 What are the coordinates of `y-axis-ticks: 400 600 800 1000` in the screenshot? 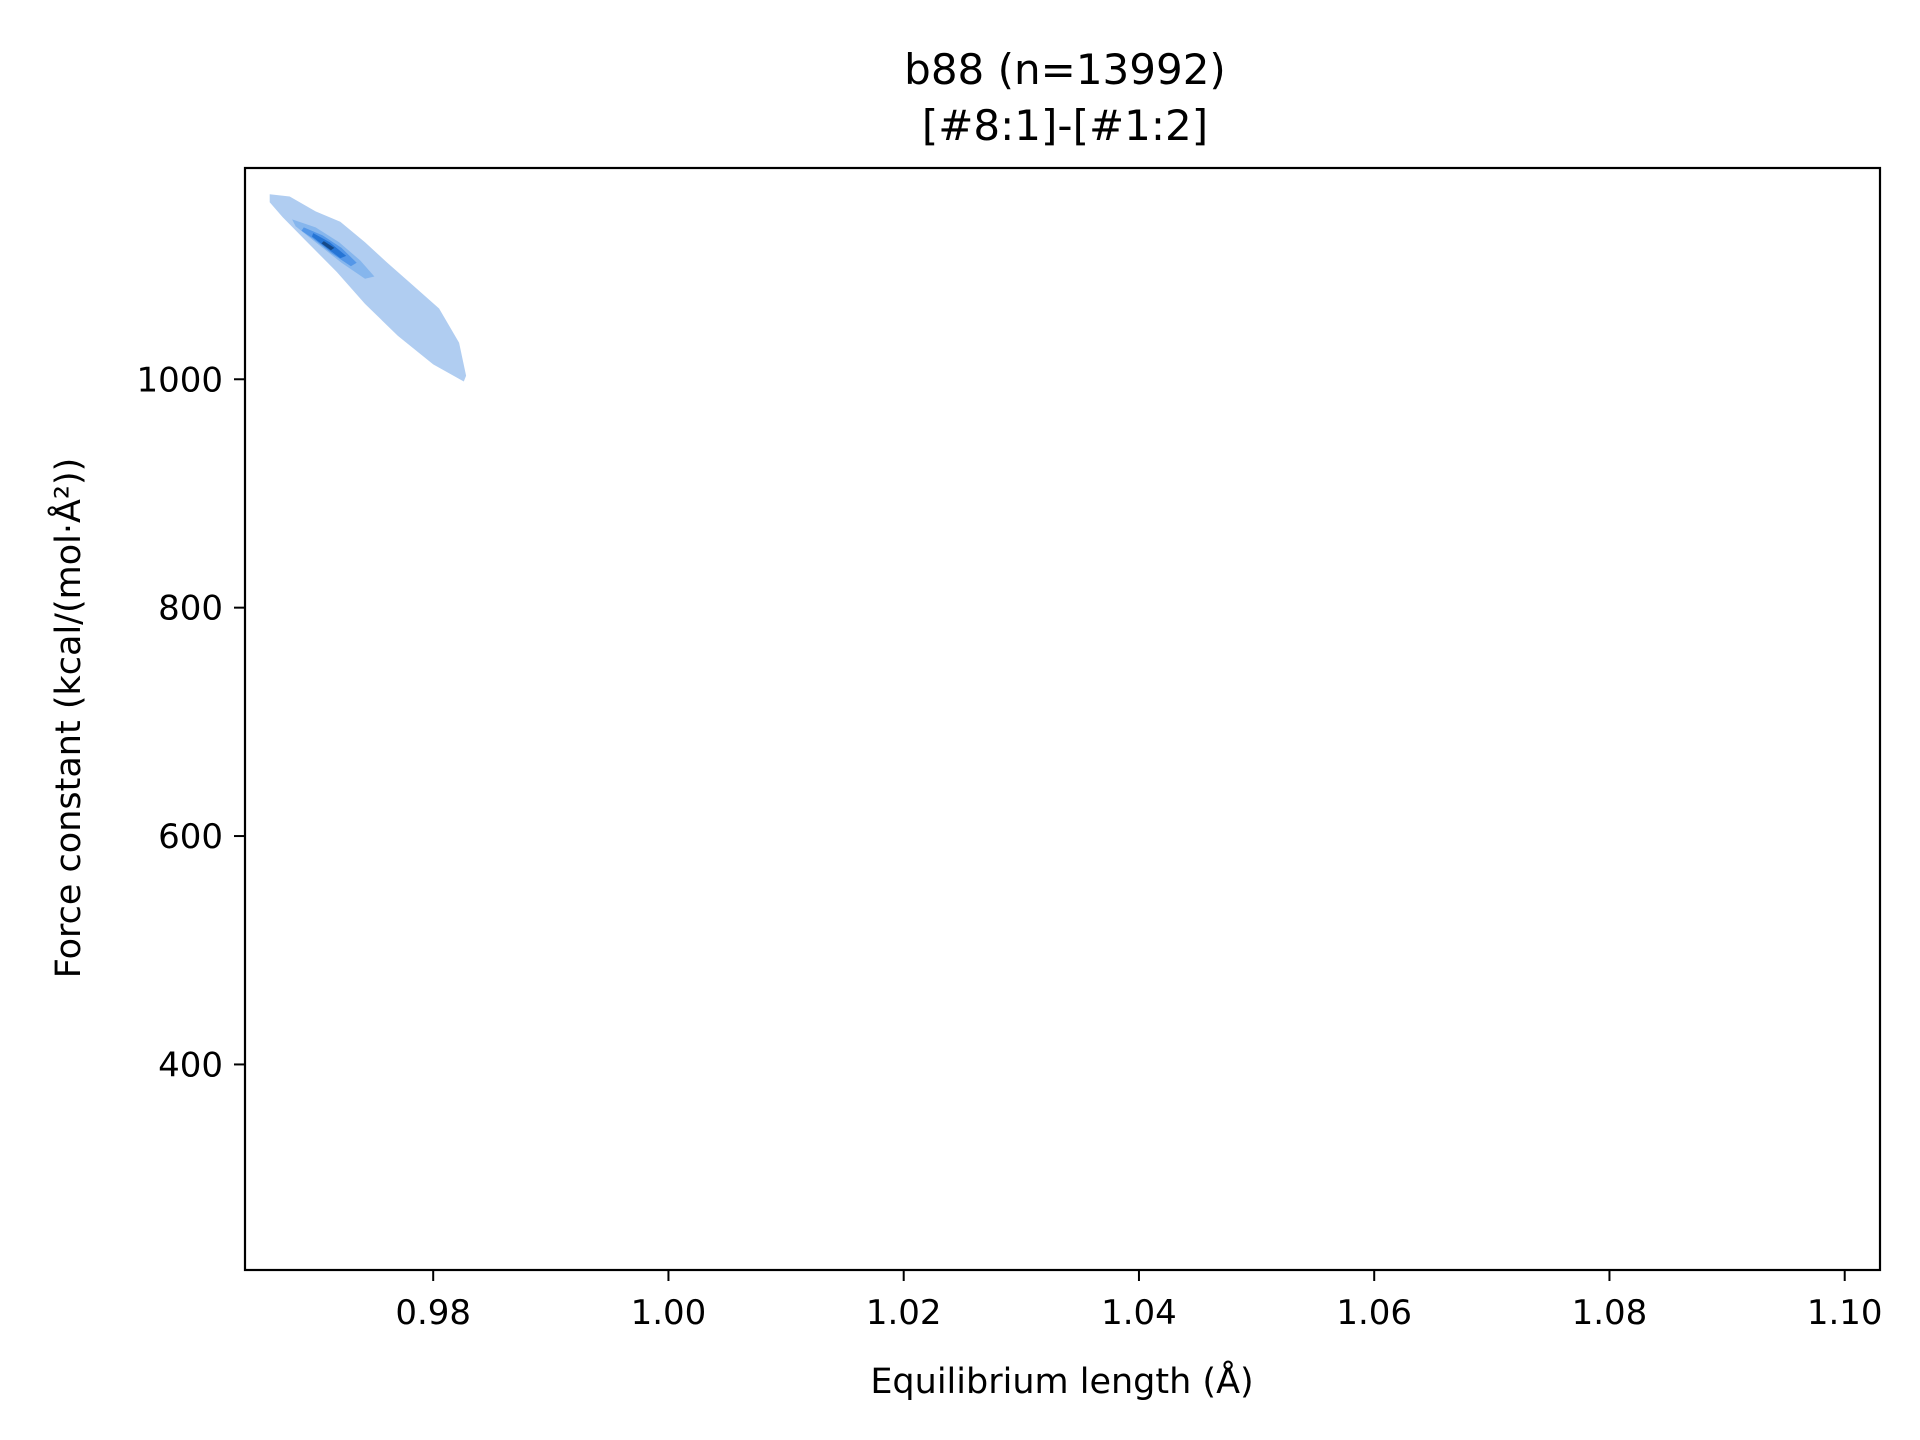 It's located at (190, 722).